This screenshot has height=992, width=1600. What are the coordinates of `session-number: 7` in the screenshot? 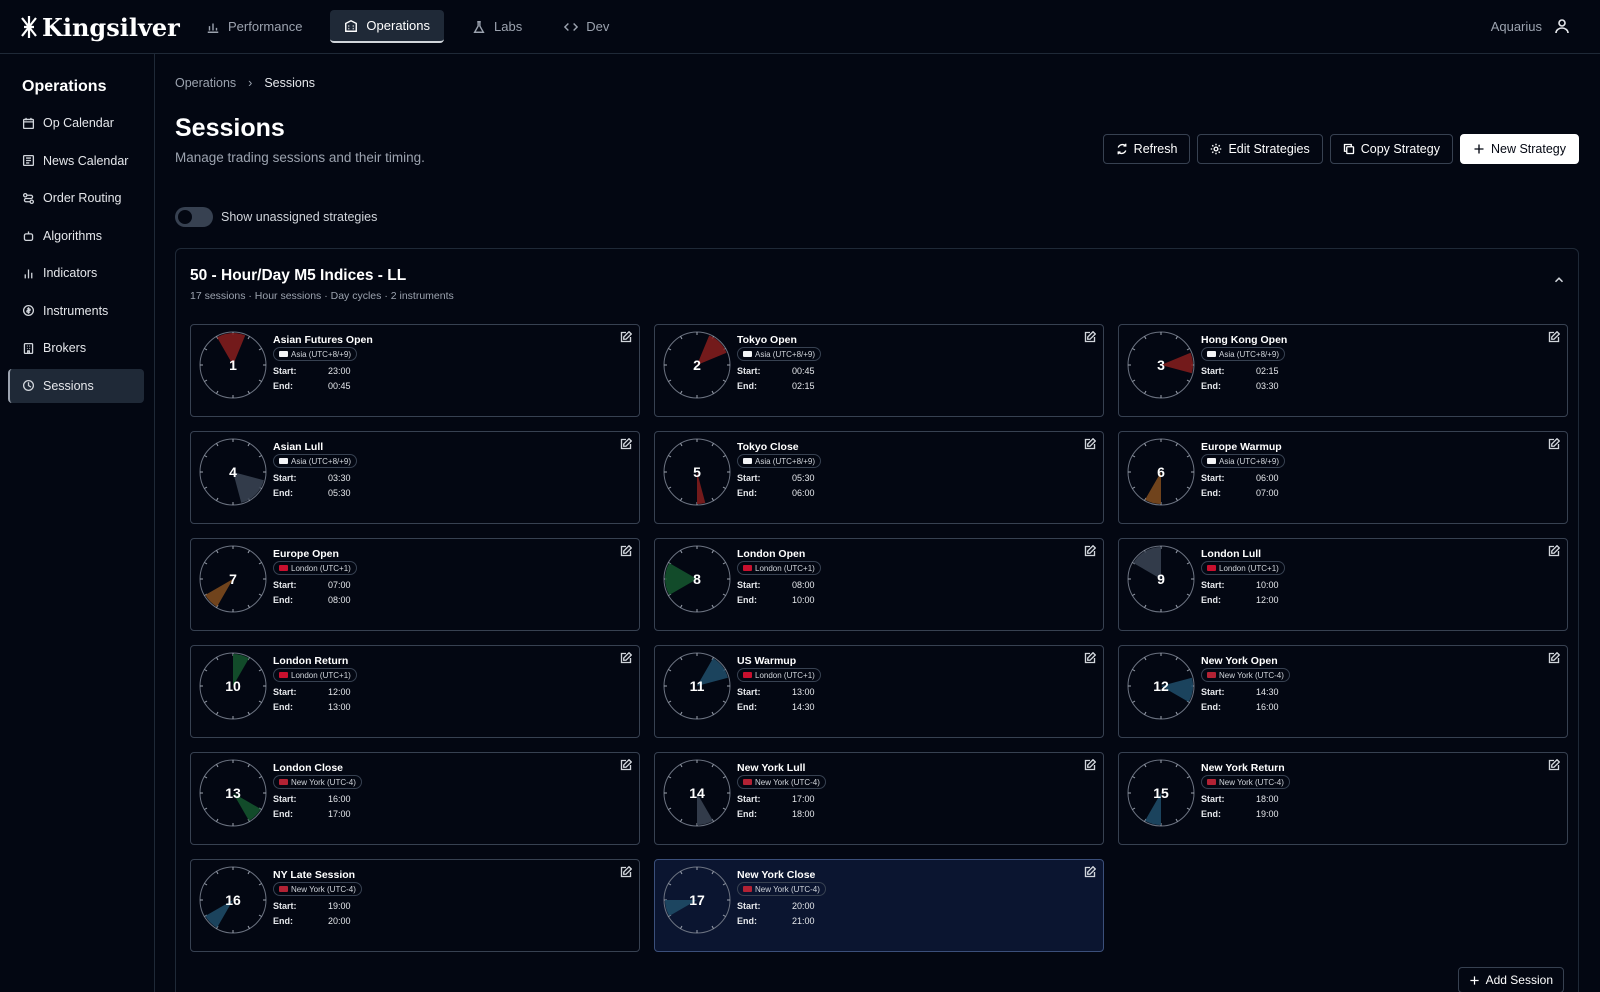 It's located at (233, 579).